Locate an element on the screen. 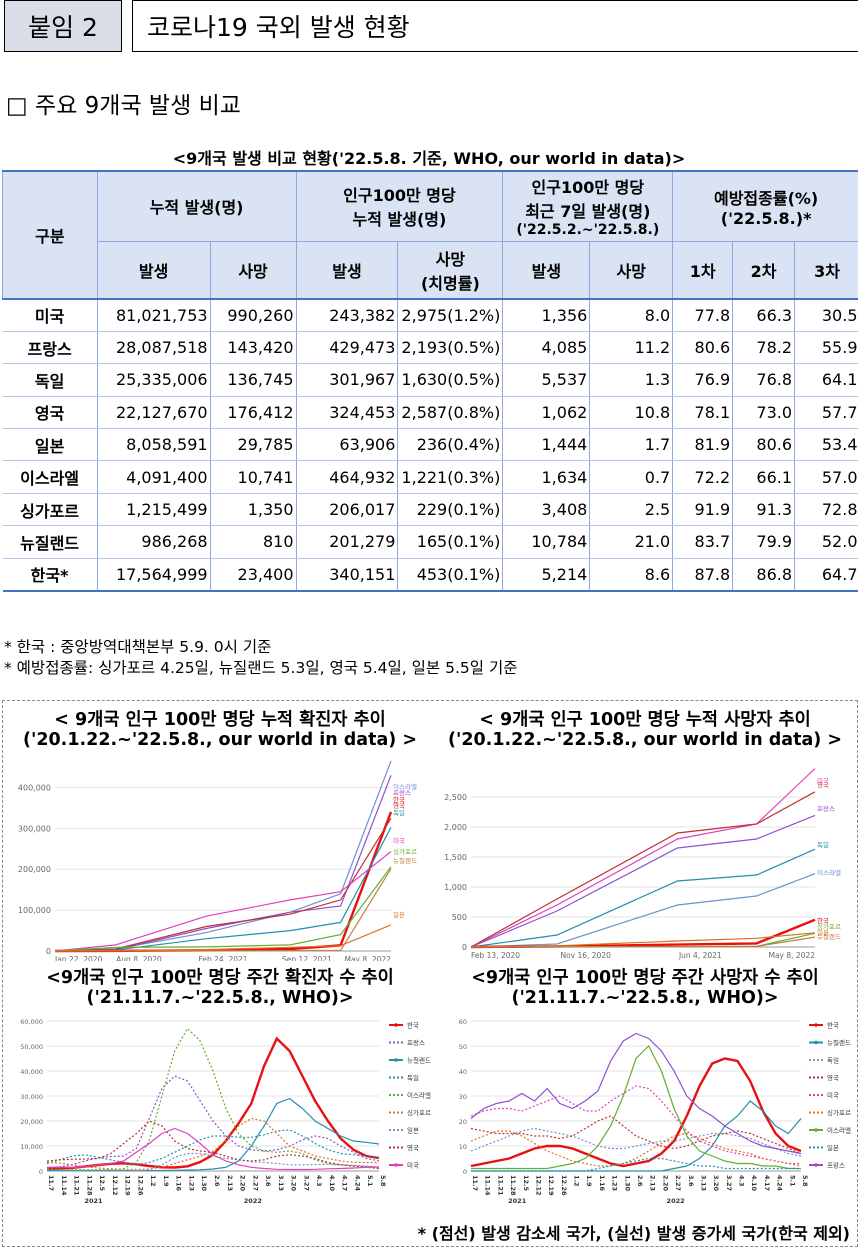 The height and width of the screenshot is (1247, 858). x-tick-label: 12.5 is located at coordinates (102, 1183).